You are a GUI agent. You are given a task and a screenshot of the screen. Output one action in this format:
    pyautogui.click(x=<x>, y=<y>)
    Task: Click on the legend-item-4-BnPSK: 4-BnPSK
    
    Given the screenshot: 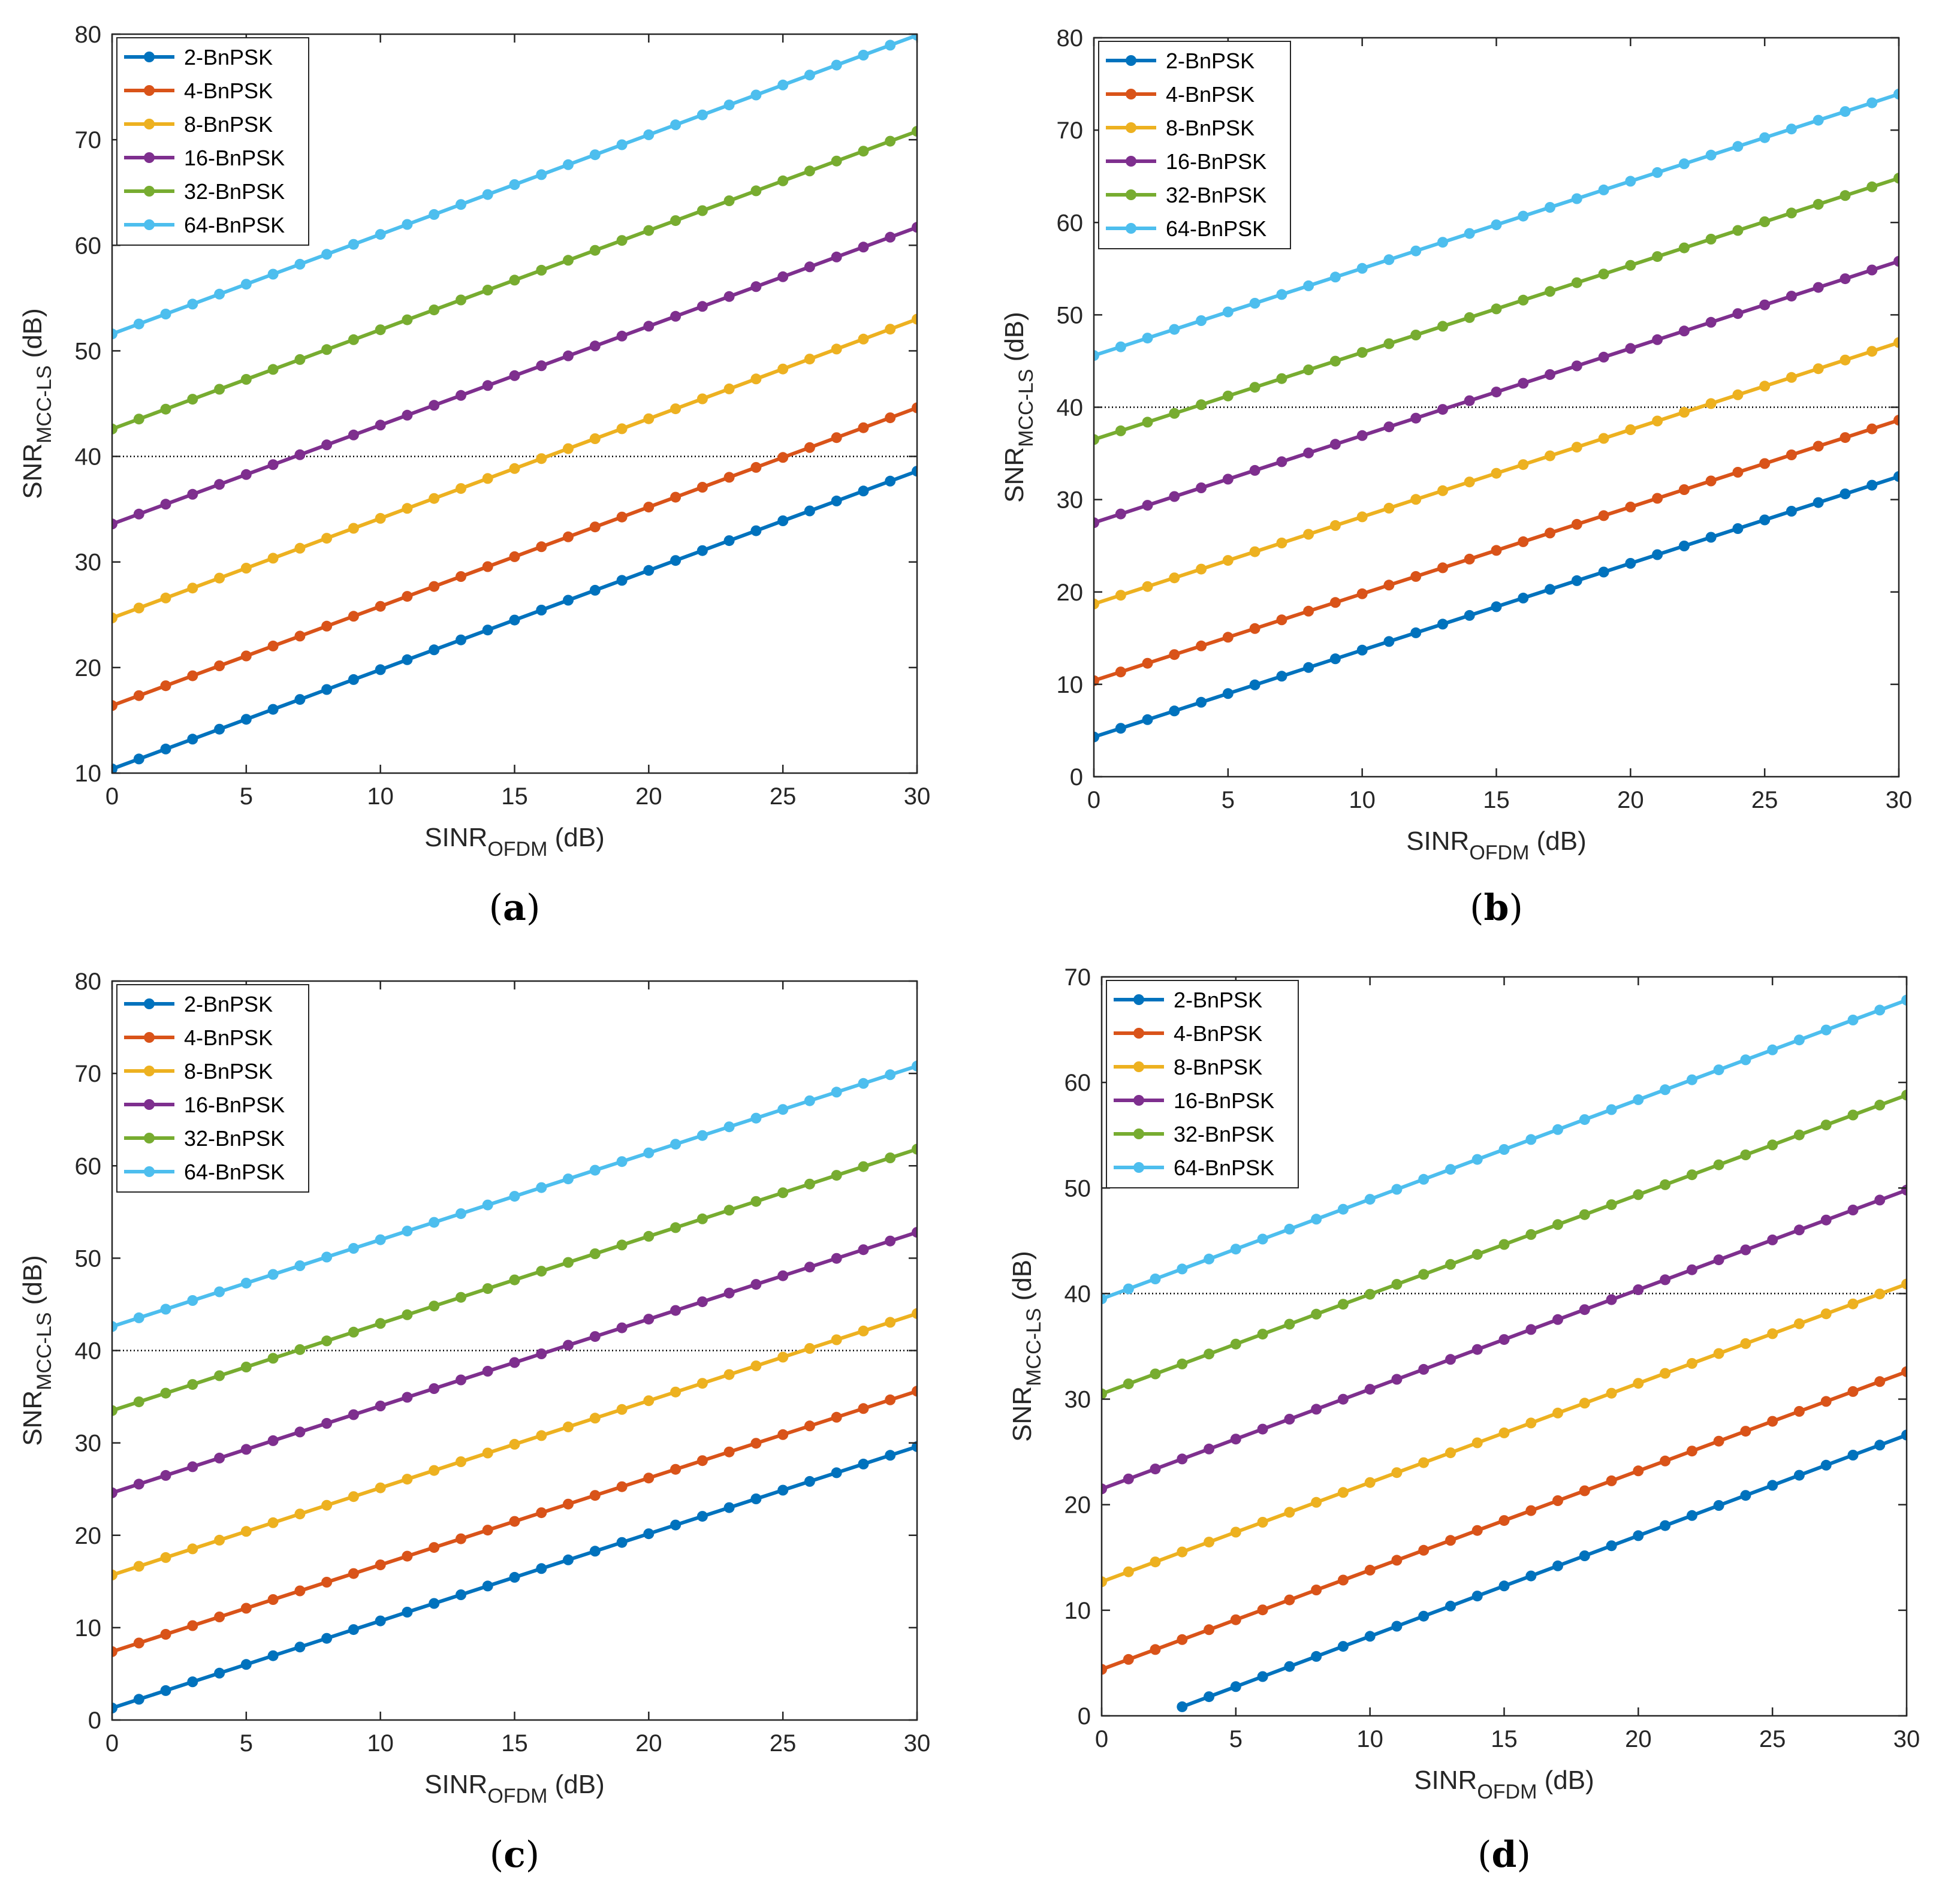 What is the action you would take?
    pyautogui.click(x=1188, y=1033)
    